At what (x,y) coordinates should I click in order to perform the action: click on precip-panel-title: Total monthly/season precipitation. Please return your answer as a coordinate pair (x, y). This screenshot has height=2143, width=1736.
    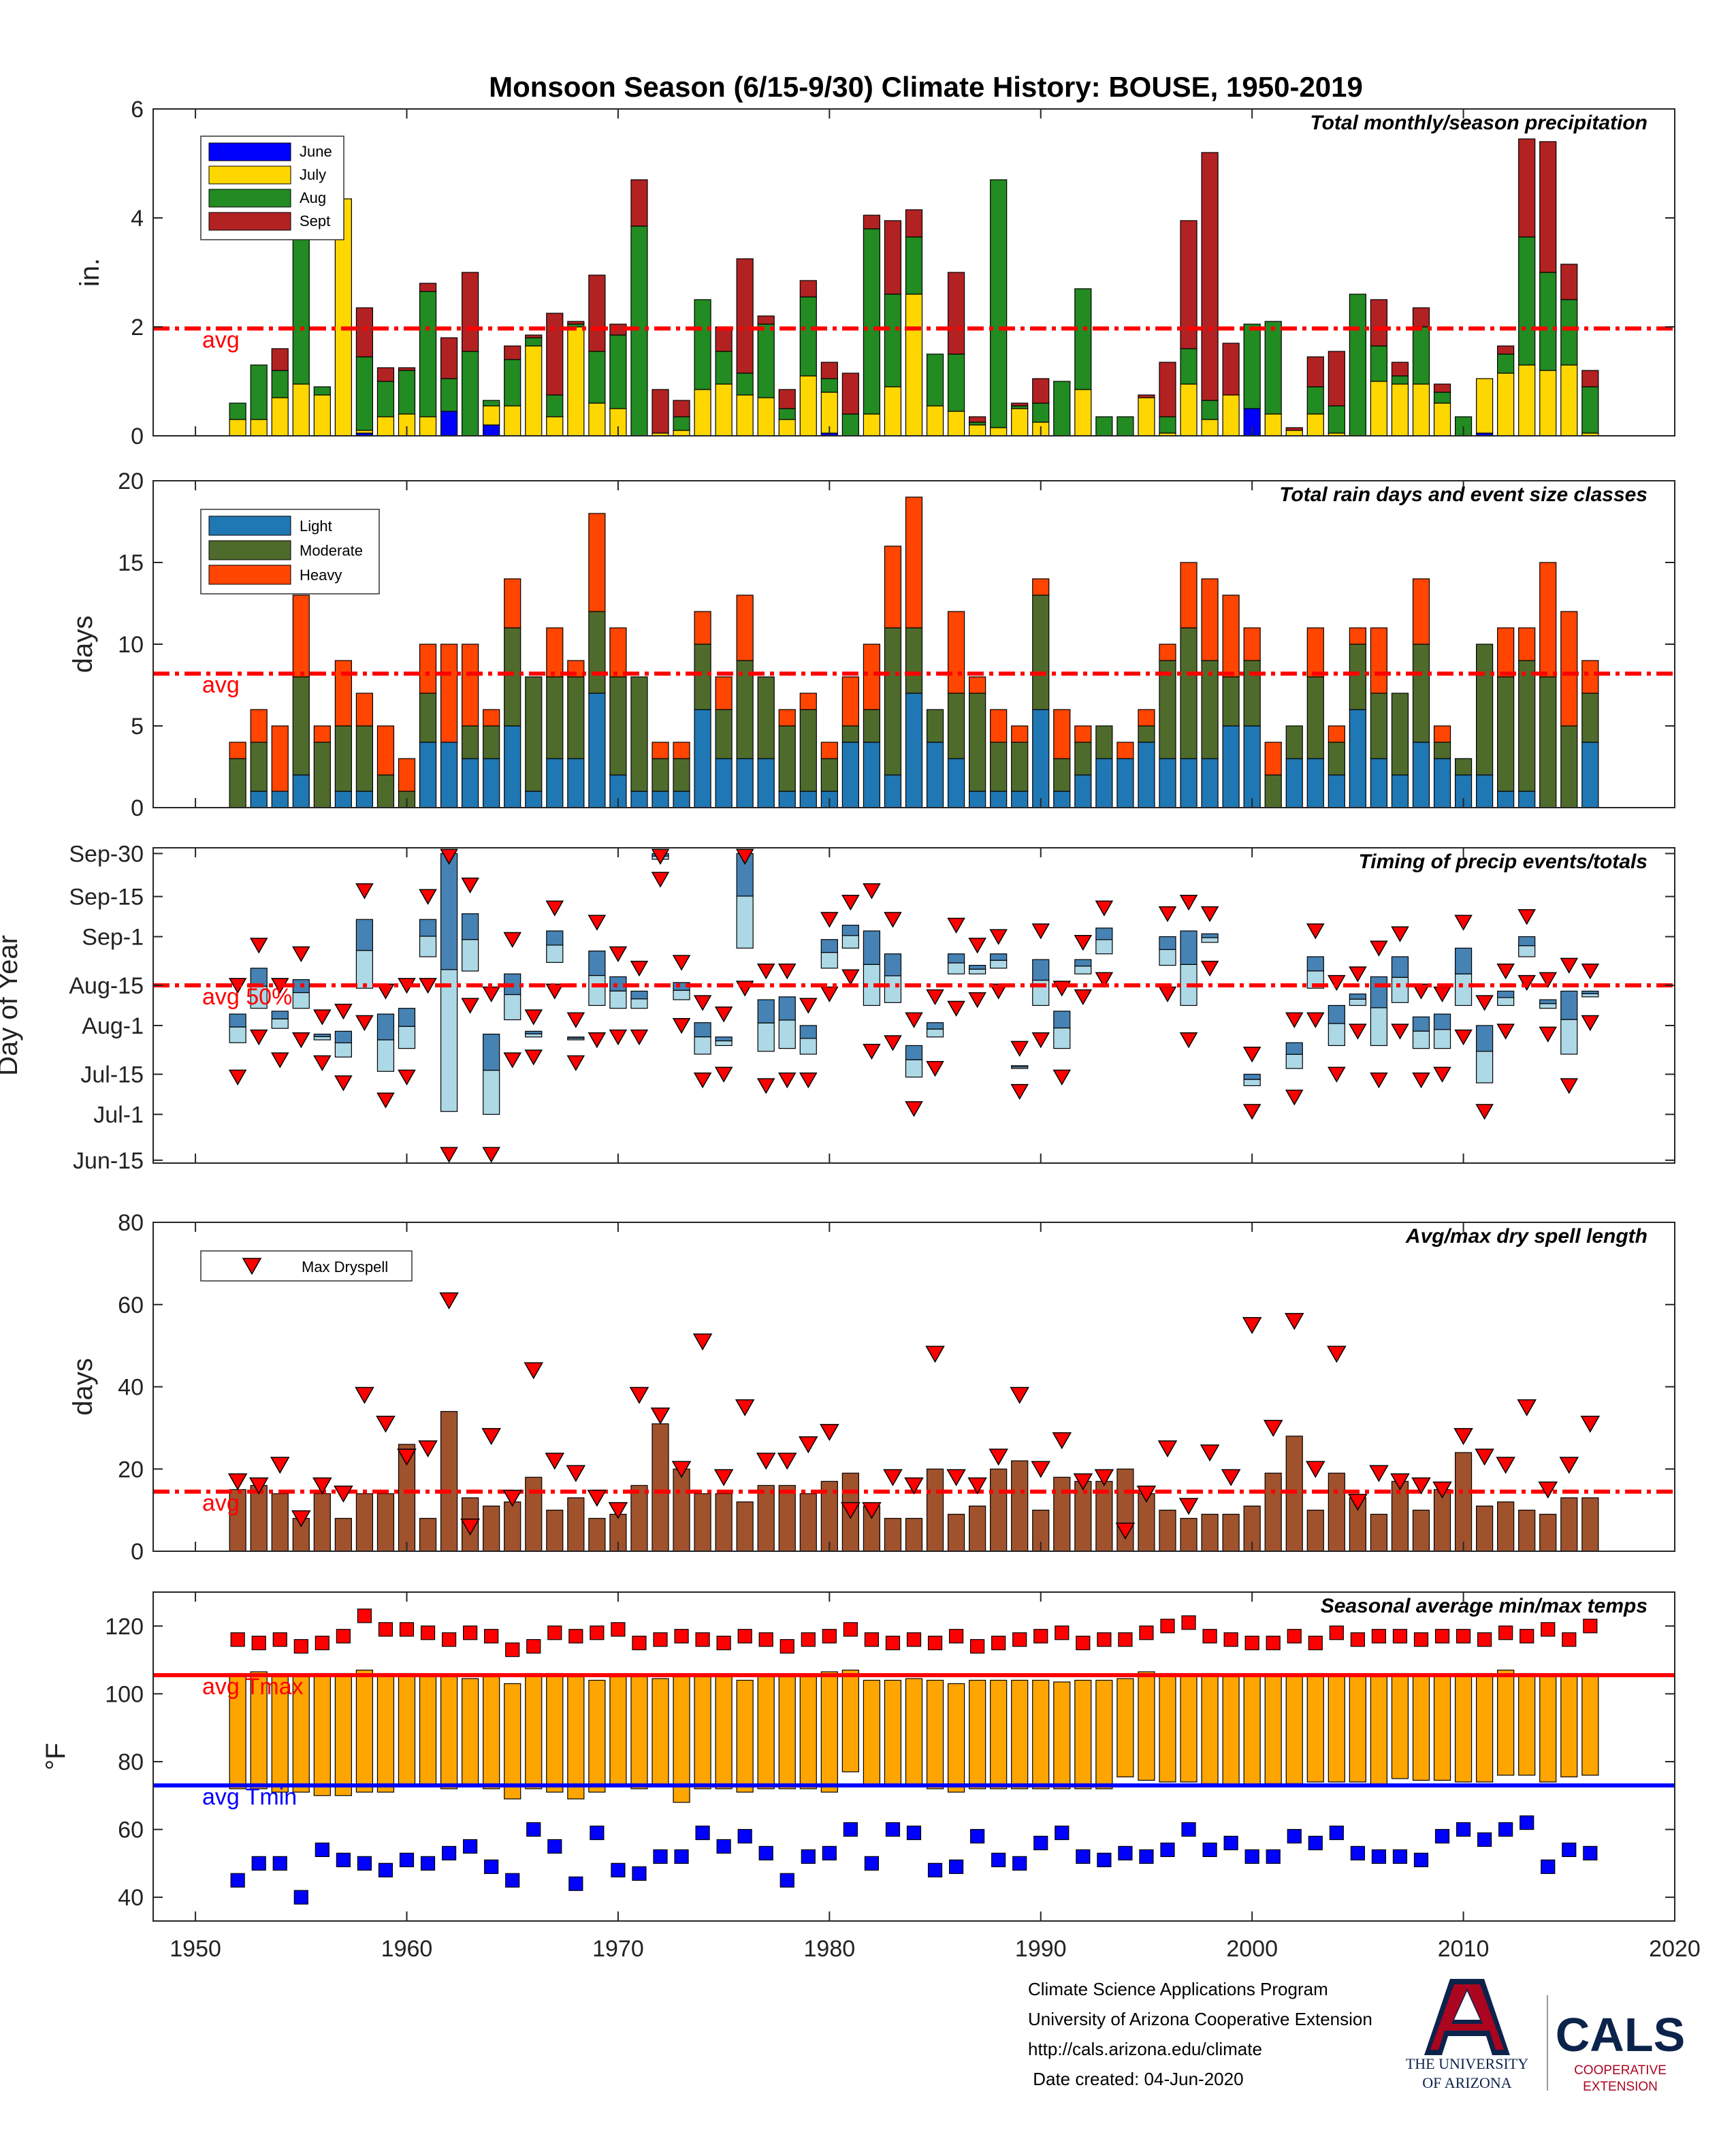
    Looking at the image, I should click on (1478, 123).